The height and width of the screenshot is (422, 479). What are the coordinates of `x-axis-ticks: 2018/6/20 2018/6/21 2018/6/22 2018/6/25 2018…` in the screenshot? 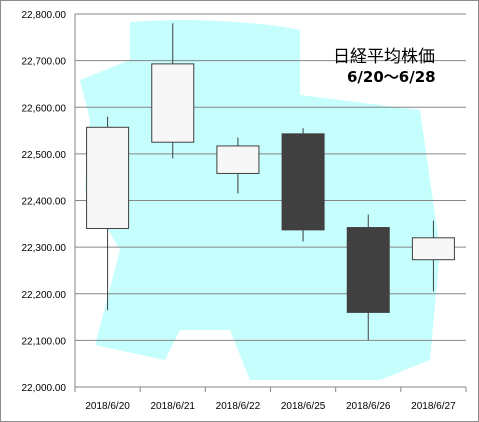 It's located at (270, 406).